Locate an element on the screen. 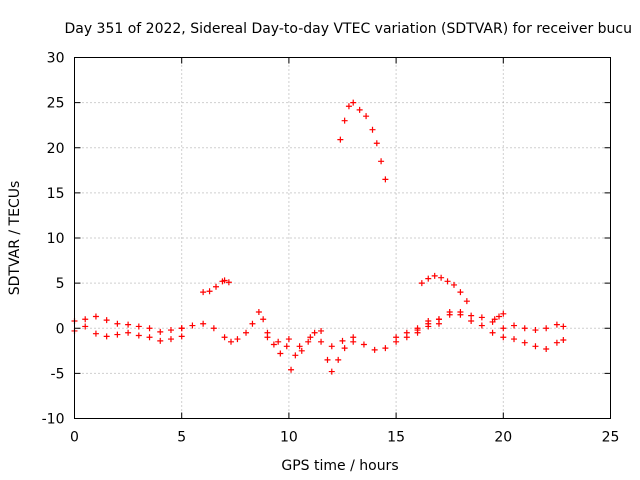 The image size is (640, 480). data-series-track-c is located at coordinates (310, 342).